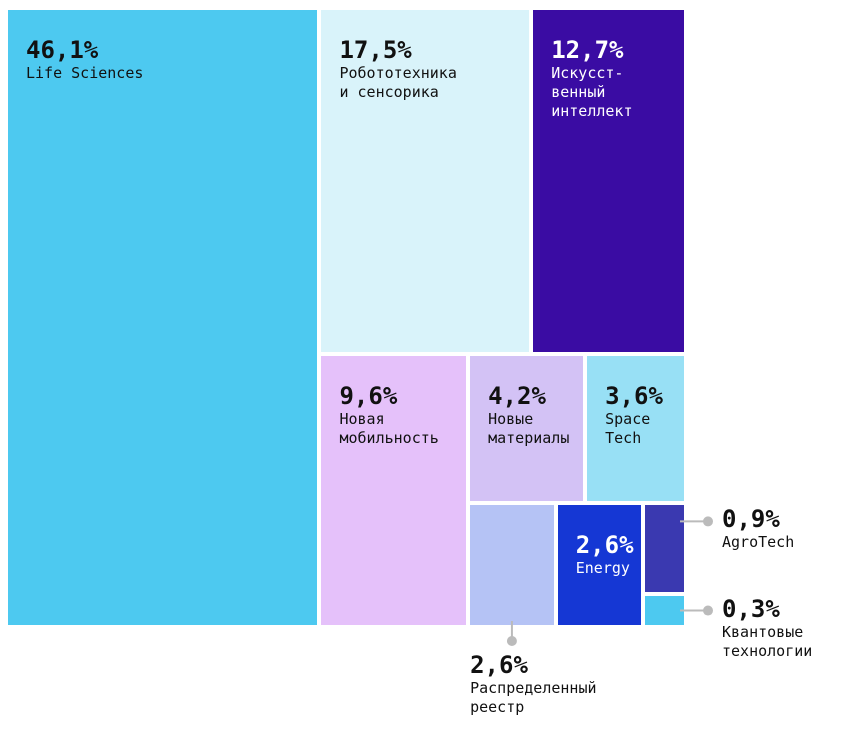 This screenshot has height=732, width=841. What do you see at coordinates (602, 568) in the screenshot?
I see `item-name: Energy` at bounding box center [602, 568].